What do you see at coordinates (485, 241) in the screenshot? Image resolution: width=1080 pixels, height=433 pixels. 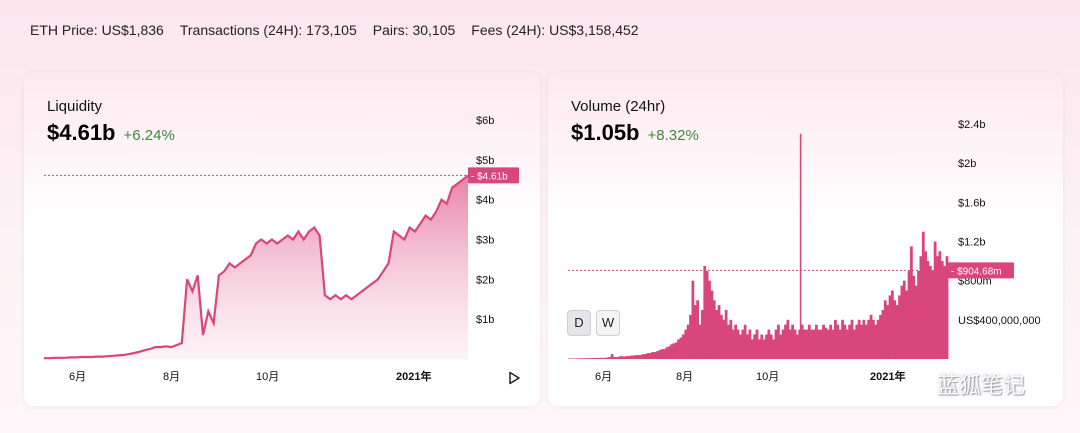 I see `liquidity-y-tick: $3b` at bounding box center [485, 241].